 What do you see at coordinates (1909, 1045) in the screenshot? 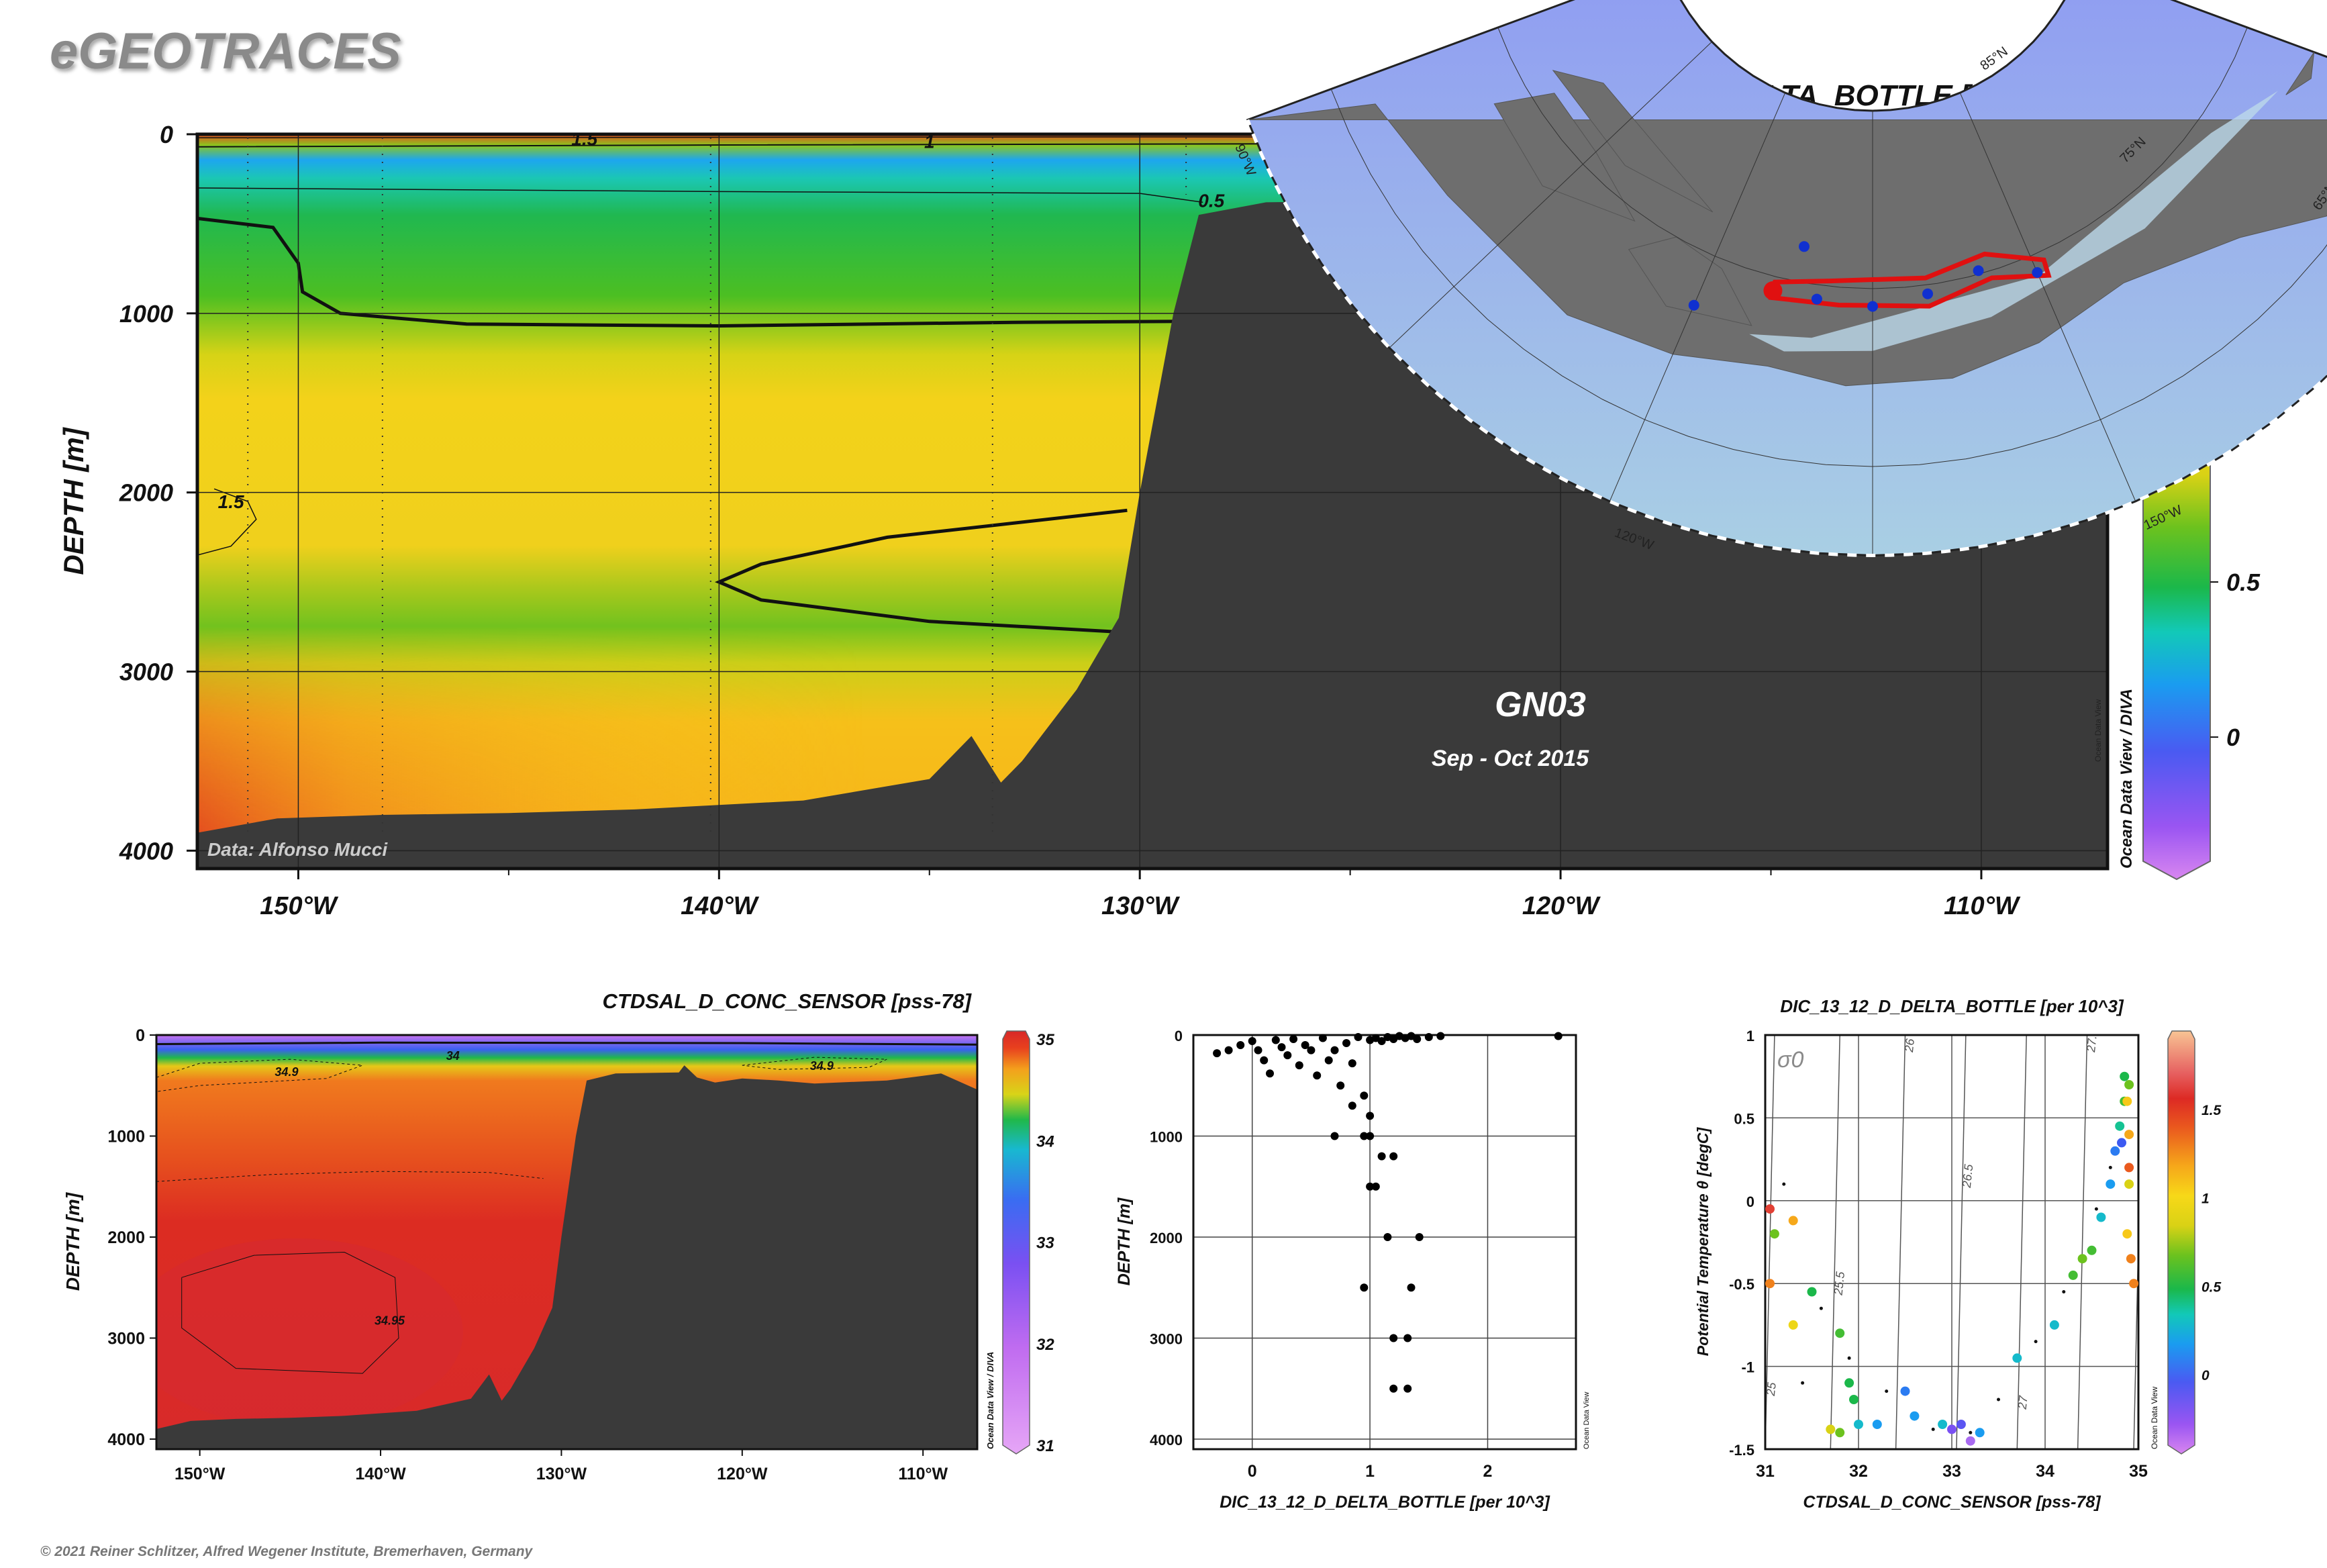
I see `ts-isopycnal-label: 26` at bounding box center [1909, 1045].